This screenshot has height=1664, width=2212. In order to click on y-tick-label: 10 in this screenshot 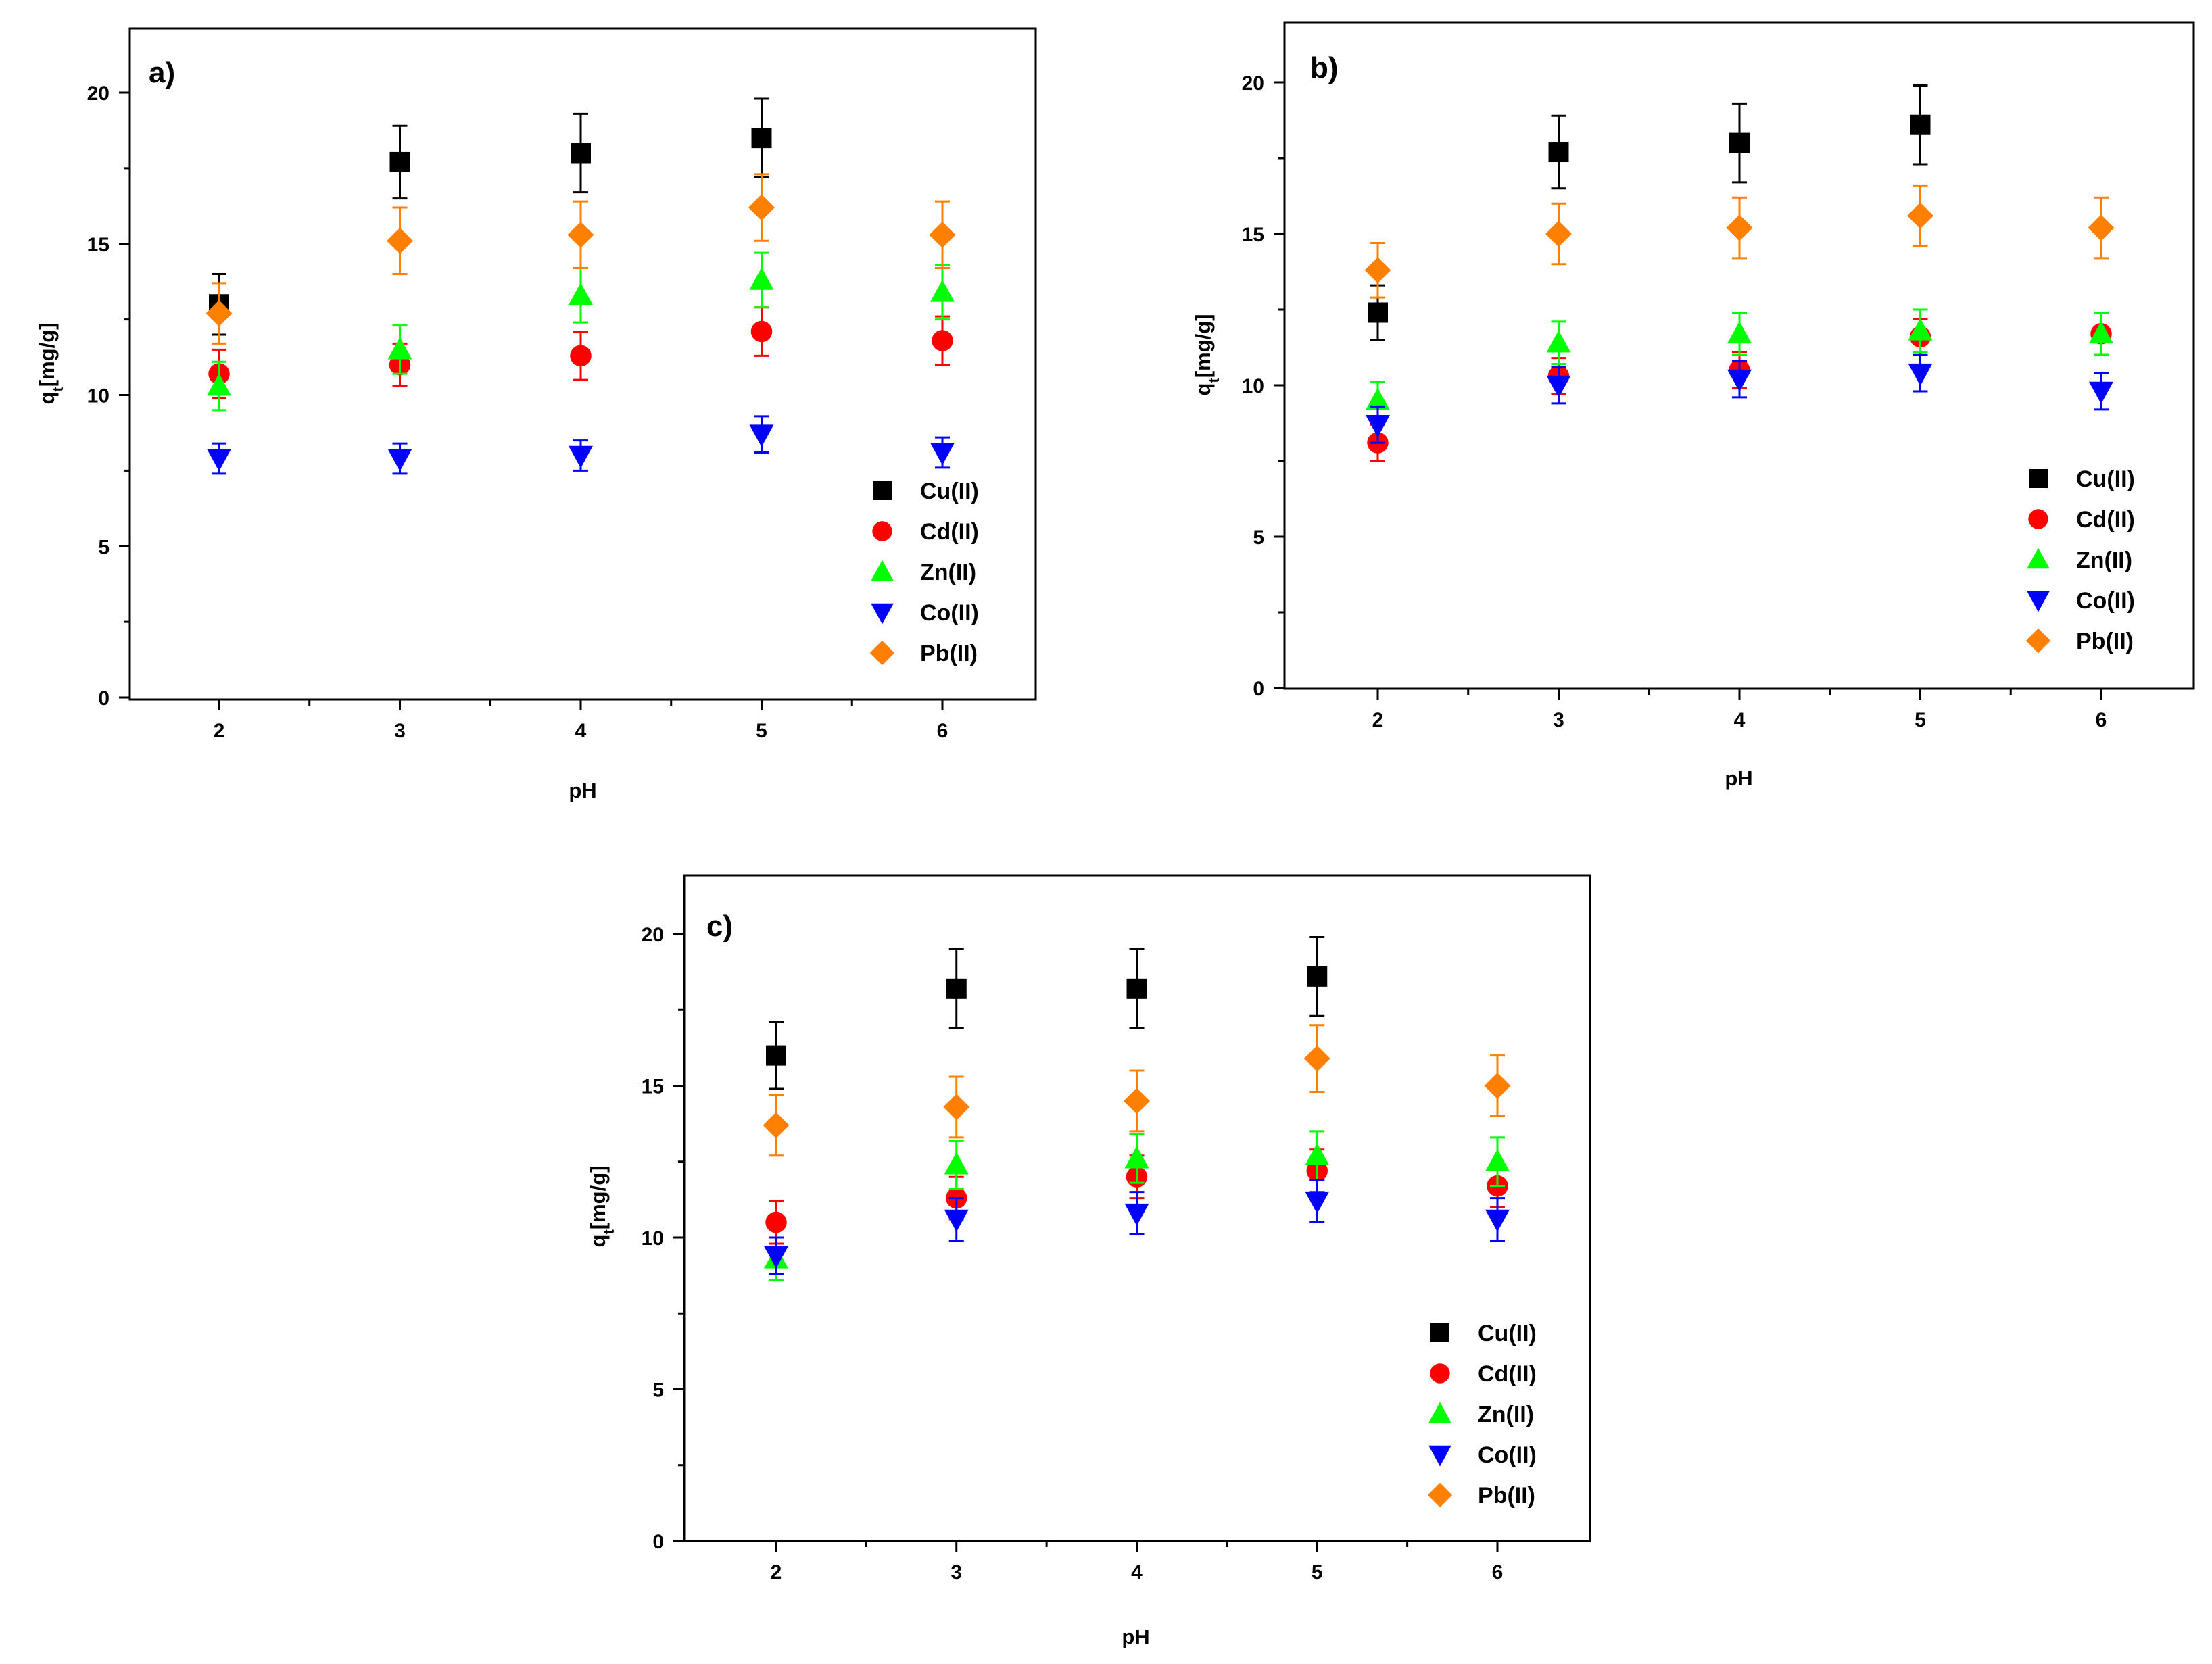, I will do `click(653, 1238)`.